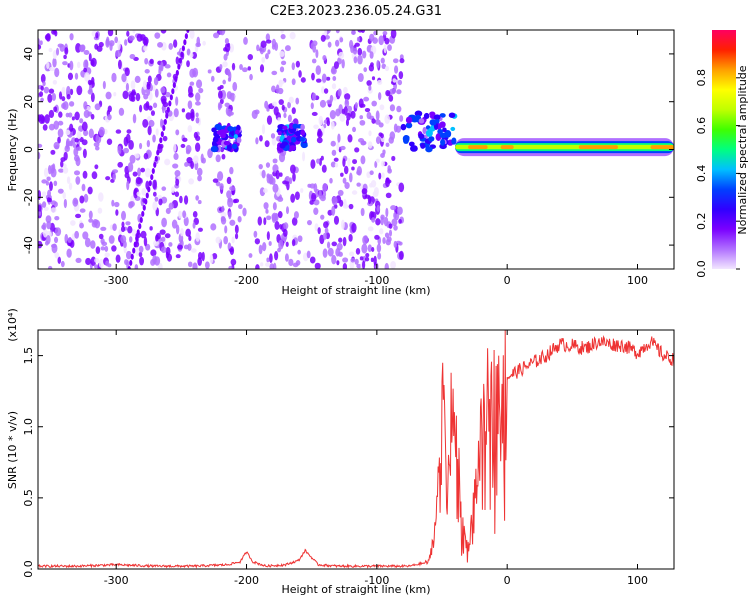 The image size is (750, 600). What do you see at coordinates (12, 150) in the screenshot?
I see `spectrogram-y-label: Frequency (Hz)` at bounding box center [12, 150].